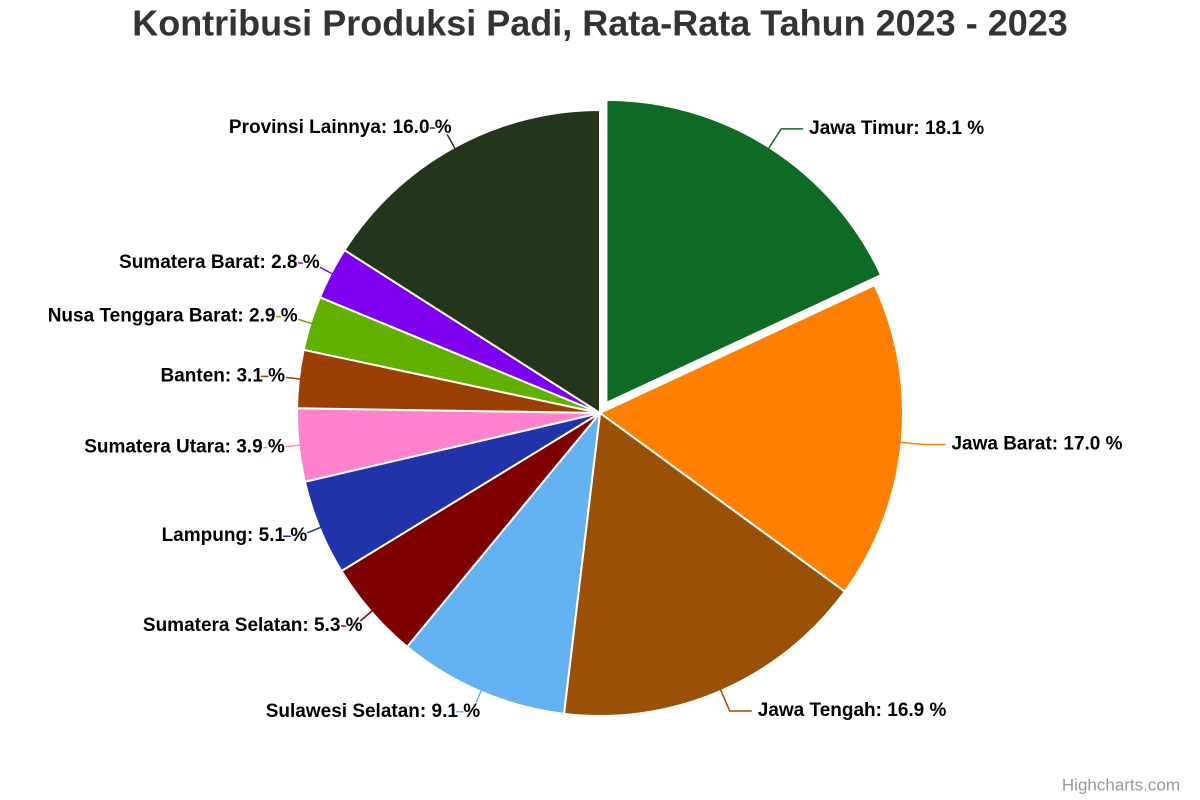  I want to click on data-label: Nusa Tenggara Barat: 2.9 %, so click(173, 316).